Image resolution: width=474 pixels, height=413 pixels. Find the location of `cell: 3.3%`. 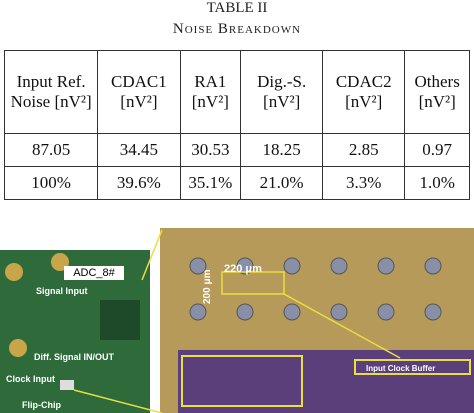

cell: 3.3% is located at coordinates (364, 183).